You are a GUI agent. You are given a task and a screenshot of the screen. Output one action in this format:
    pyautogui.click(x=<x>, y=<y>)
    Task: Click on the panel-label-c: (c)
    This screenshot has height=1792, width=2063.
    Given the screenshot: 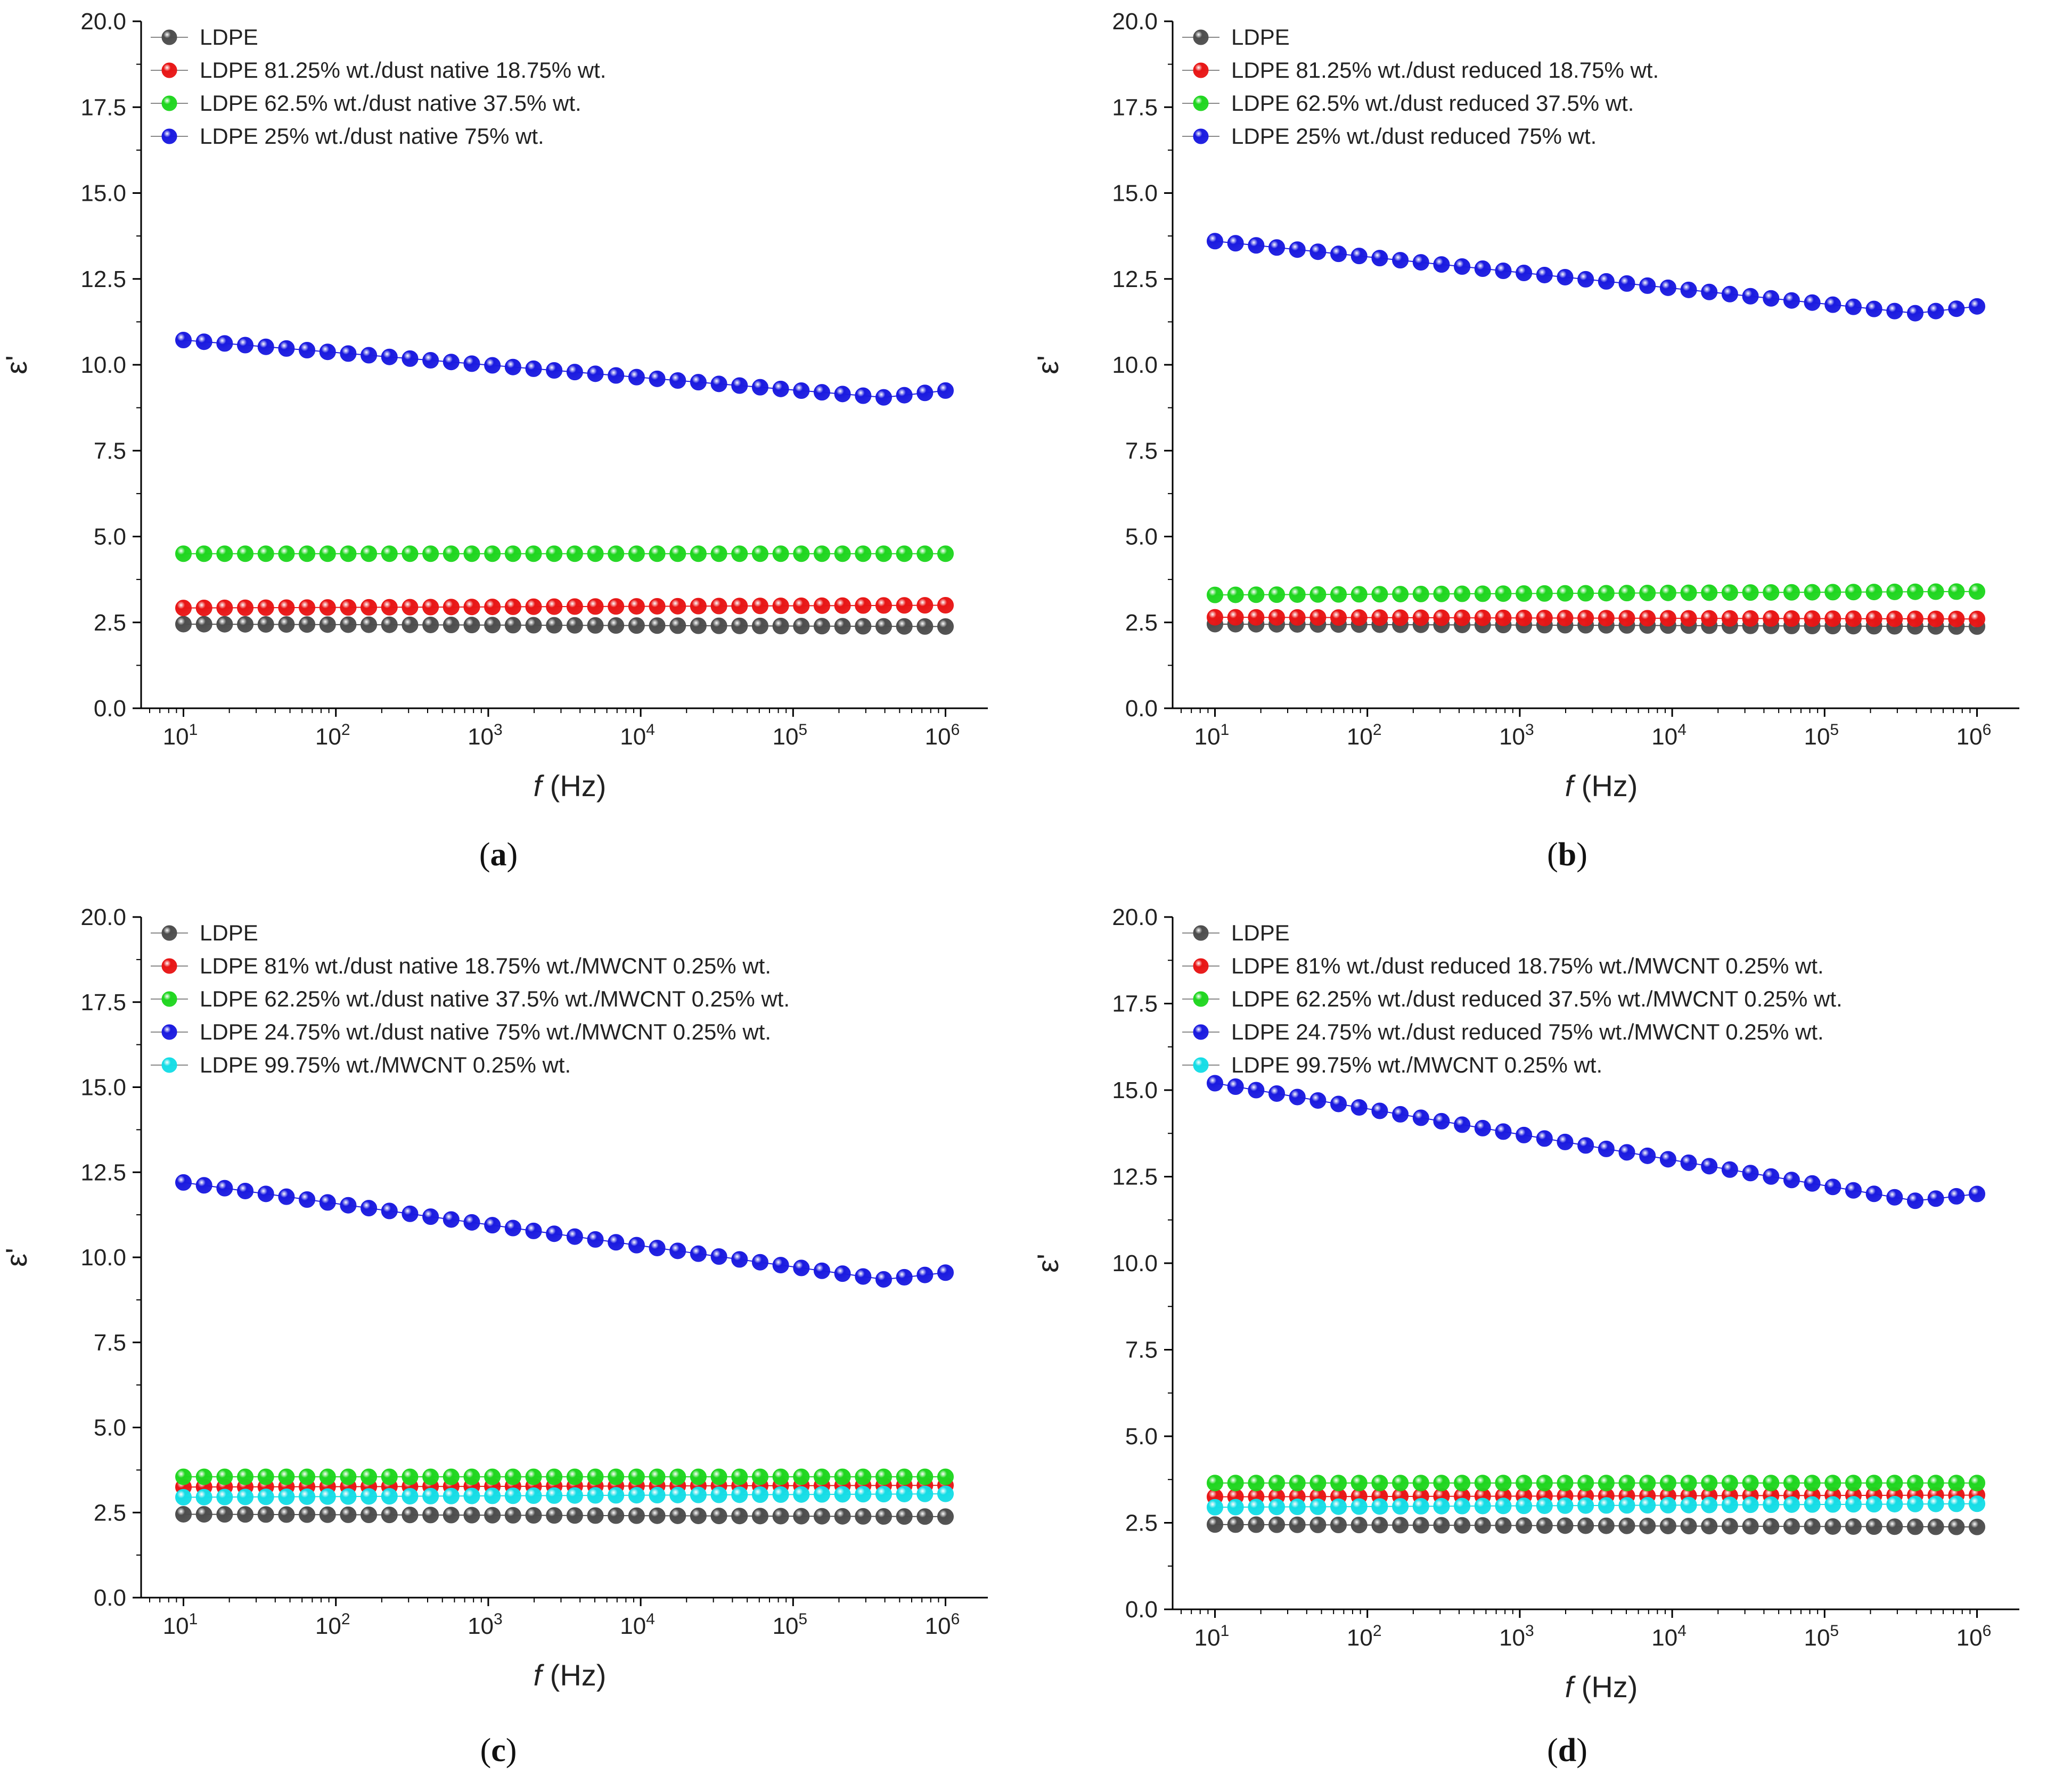 What is the action you would take?
    pyautogui.click(x=498, y=1750)
    